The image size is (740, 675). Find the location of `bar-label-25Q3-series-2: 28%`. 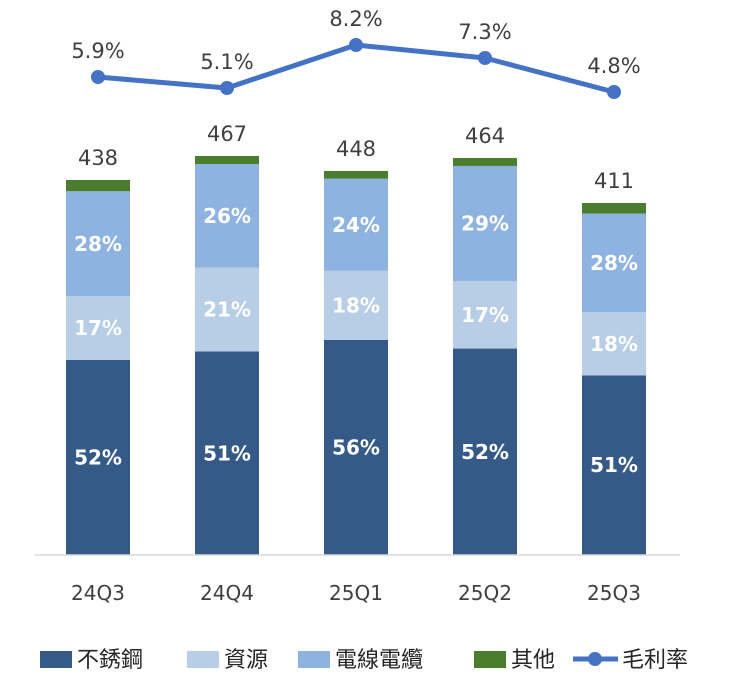

bar-label-25Q3-series-2: 28% is located at coordinates (614, 263).